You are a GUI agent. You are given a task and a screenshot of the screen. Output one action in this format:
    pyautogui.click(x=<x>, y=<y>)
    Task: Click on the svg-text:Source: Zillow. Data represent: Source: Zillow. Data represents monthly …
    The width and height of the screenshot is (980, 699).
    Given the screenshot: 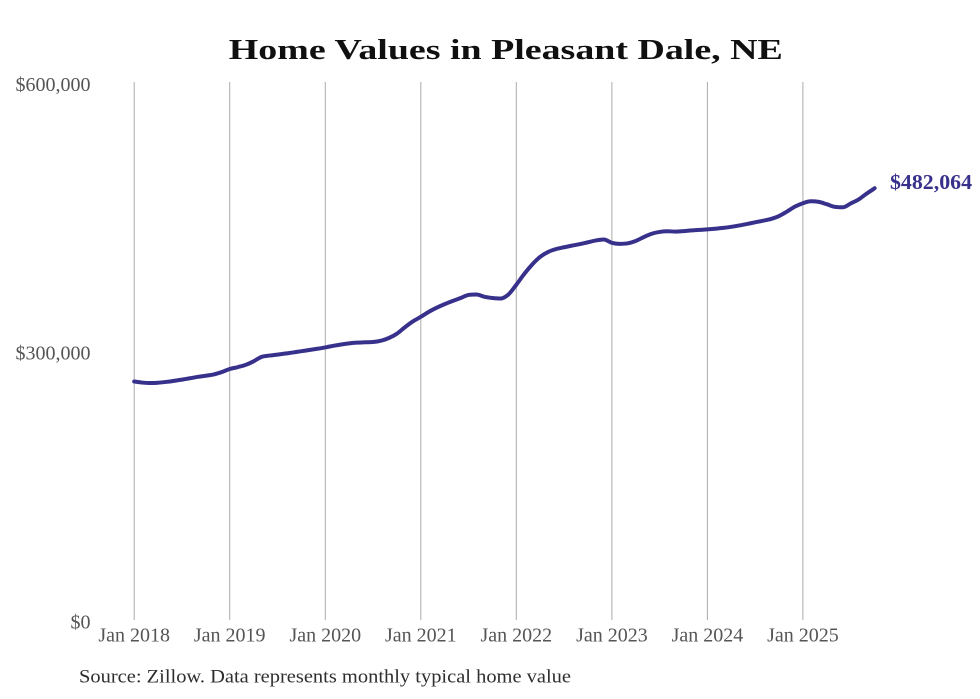 What is the action you would take?
    pyautogui.click(x=325, y=677)
    